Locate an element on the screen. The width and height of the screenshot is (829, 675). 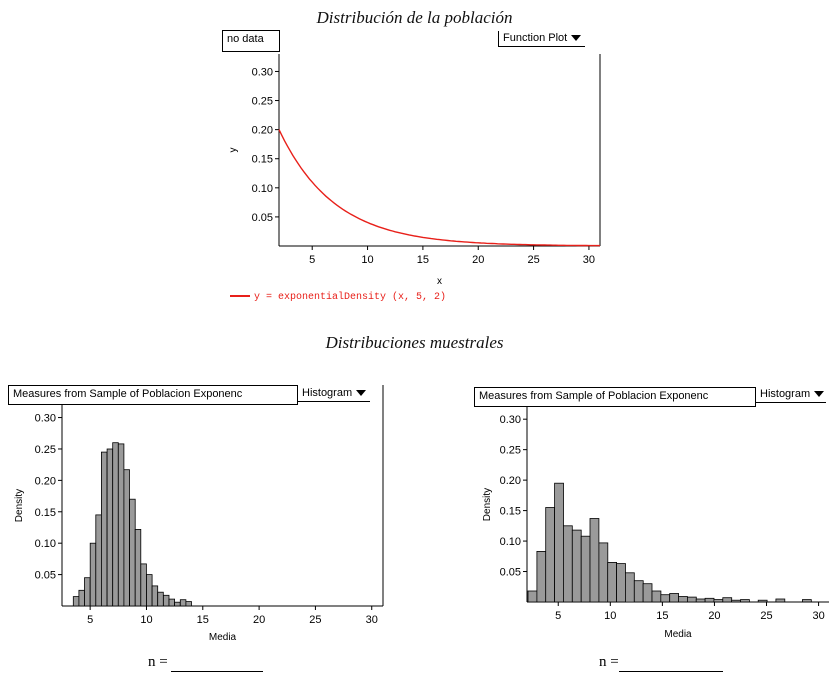
population-plot-menu: Function Plot is located at coordinates (542, 39).